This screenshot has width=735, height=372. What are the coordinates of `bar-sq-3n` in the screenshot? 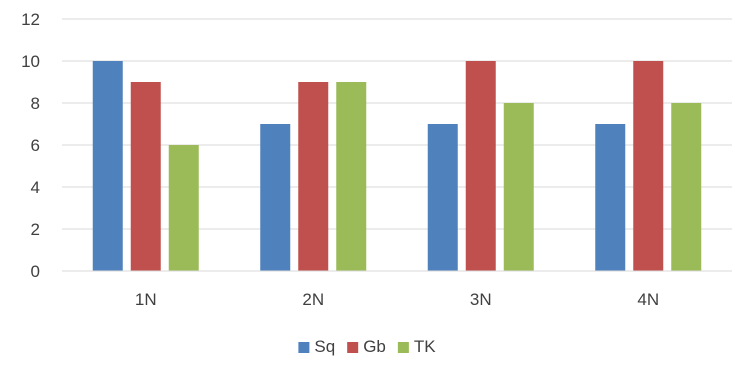 It's located at (442, 197).